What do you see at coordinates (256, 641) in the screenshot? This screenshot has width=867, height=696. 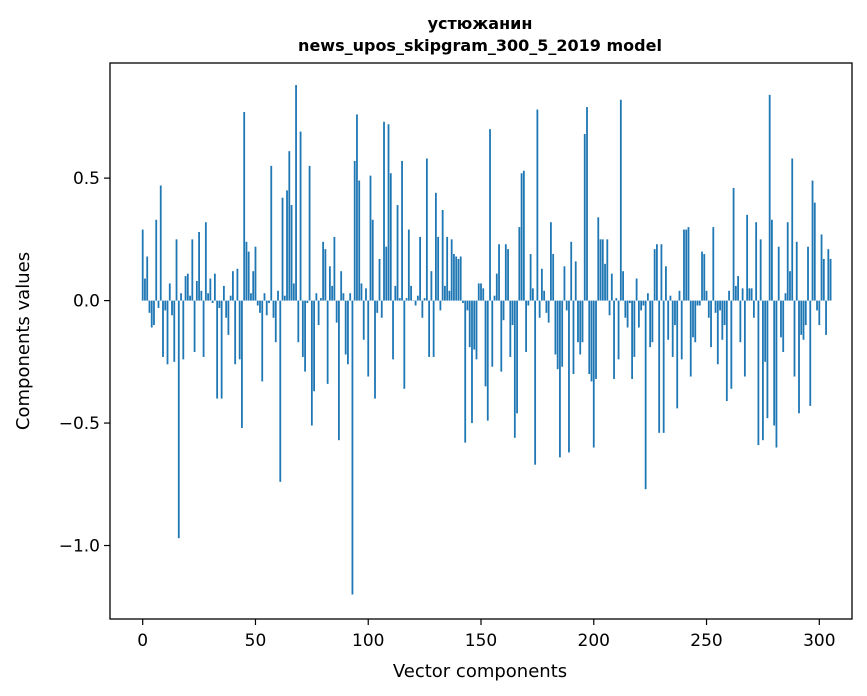 I see `x-tick-label: 50` at bounding box center [256, 641].